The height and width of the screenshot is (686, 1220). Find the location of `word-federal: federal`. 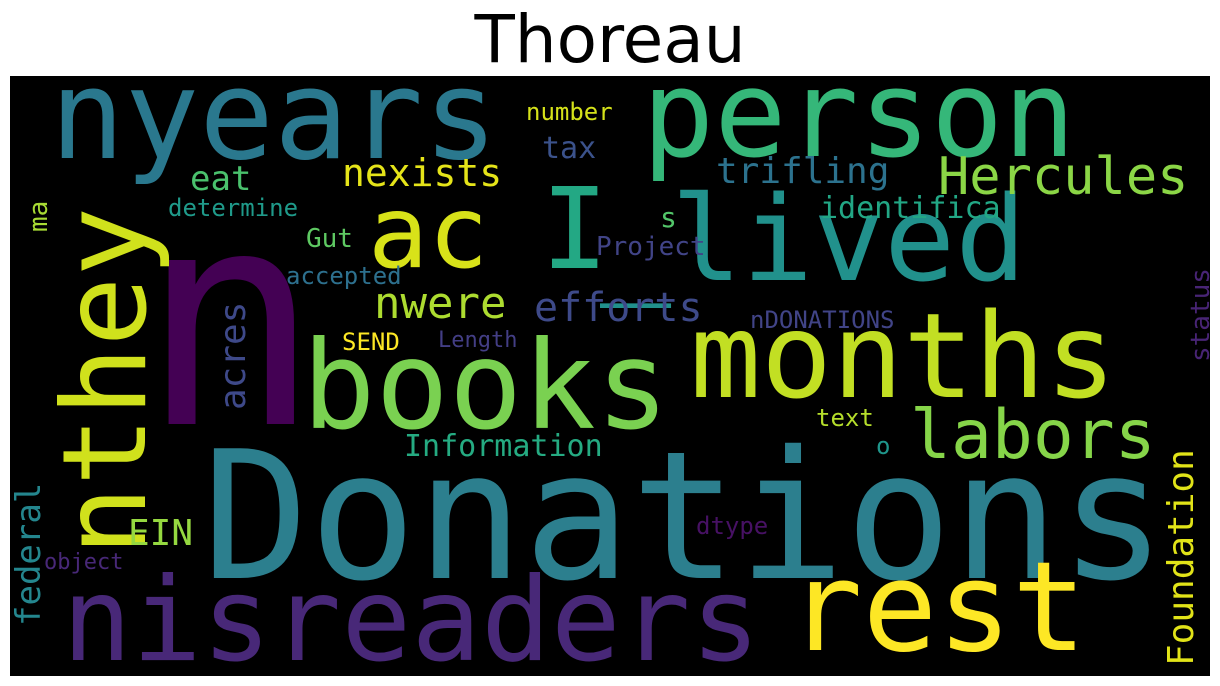

word-federal: federal is located at coordinates (29, 554).